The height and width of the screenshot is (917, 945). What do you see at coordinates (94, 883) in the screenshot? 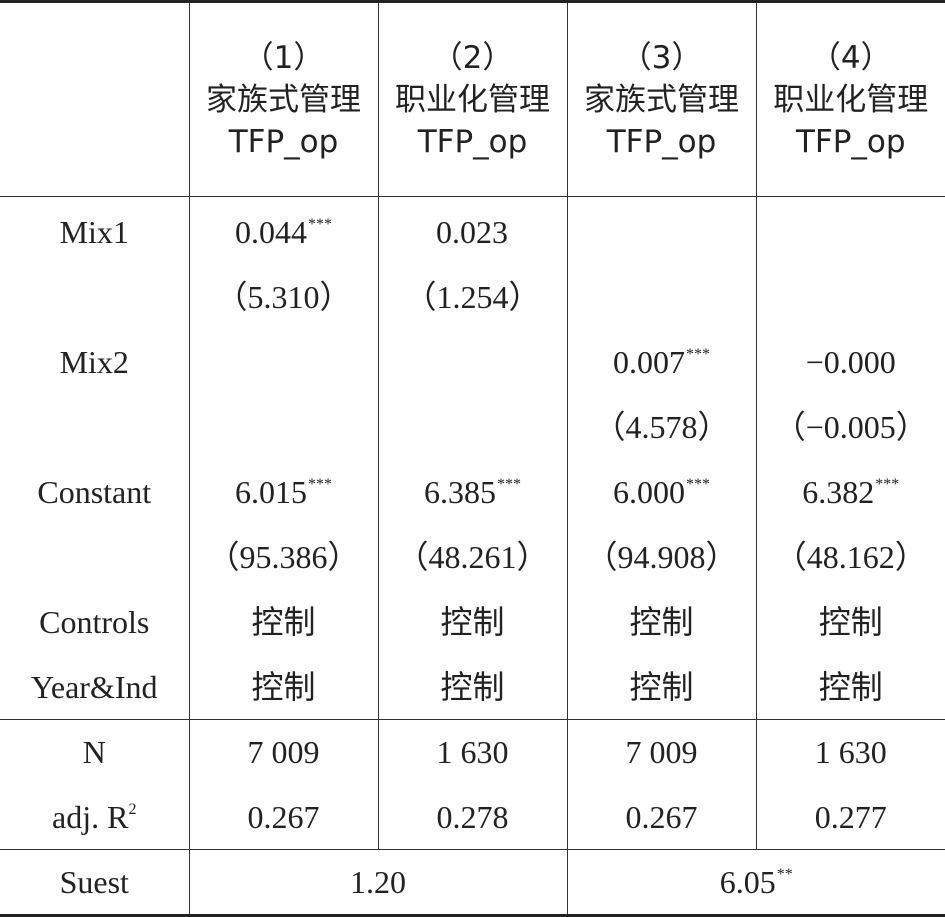
I see `row-label: Suest` at bounding box center [94, 883].